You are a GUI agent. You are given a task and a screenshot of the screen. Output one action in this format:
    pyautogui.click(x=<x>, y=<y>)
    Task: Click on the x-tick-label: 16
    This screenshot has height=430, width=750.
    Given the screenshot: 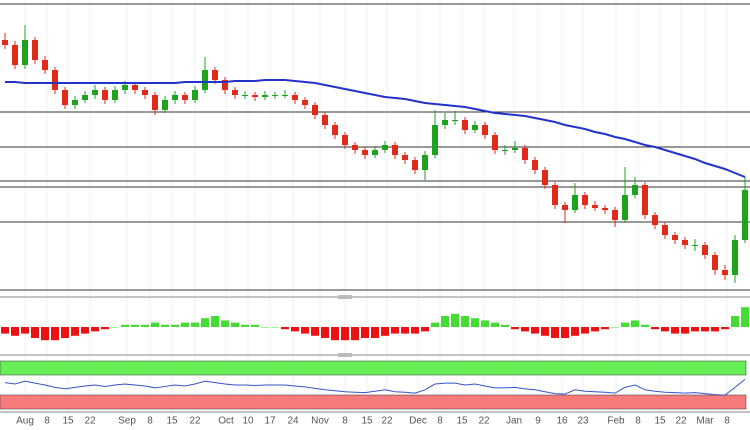 What is the action you would take?
    pyautogui.click(x=562, y=421)
    